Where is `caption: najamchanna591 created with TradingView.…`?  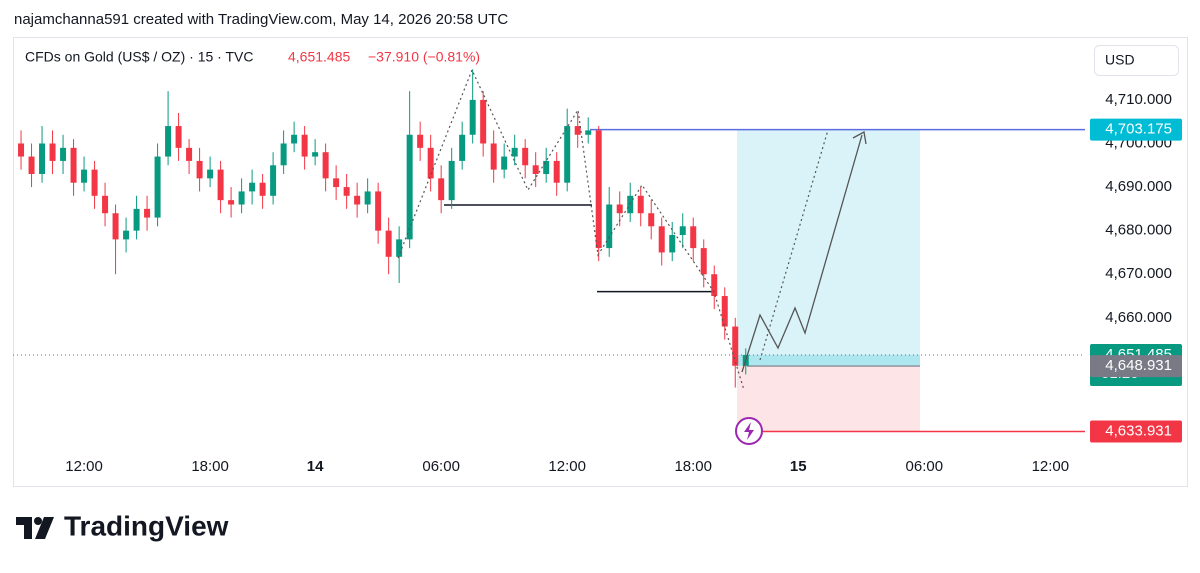
caption: najamchanna591 created with TradingView.… is located at coordinates (261, 19).